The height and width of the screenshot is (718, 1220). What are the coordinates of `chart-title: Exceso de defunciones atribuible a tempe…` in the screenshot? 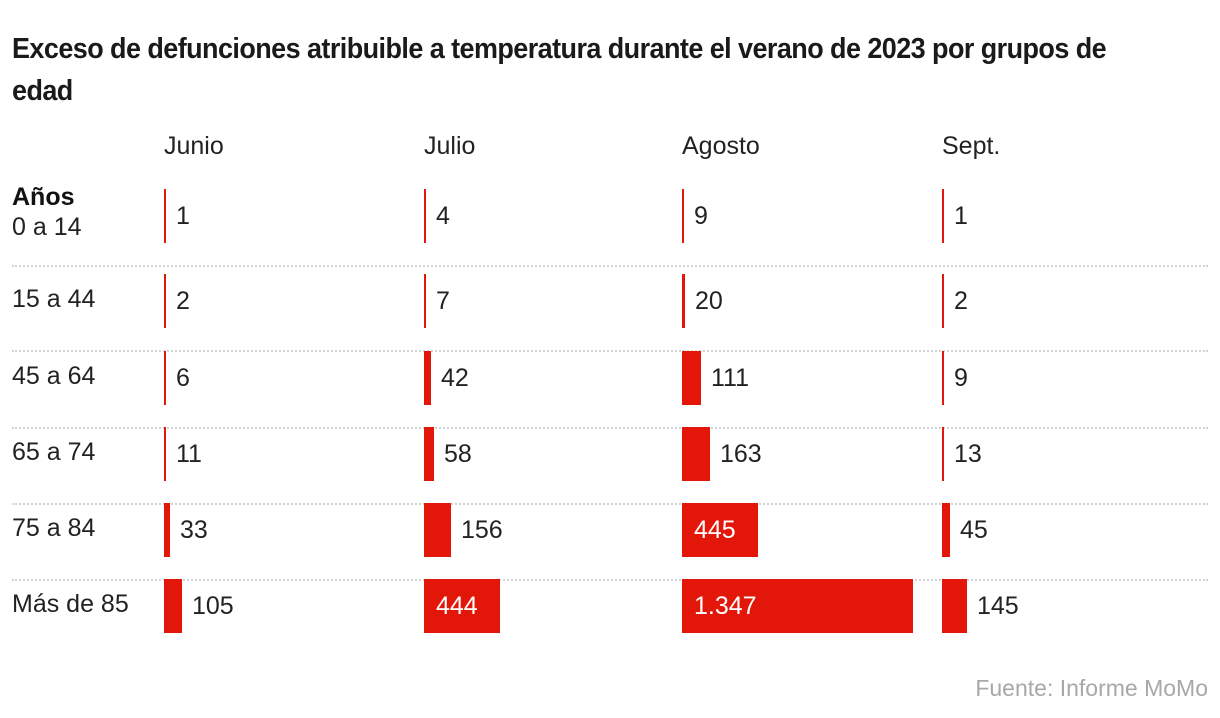 It's located at (559, 70).